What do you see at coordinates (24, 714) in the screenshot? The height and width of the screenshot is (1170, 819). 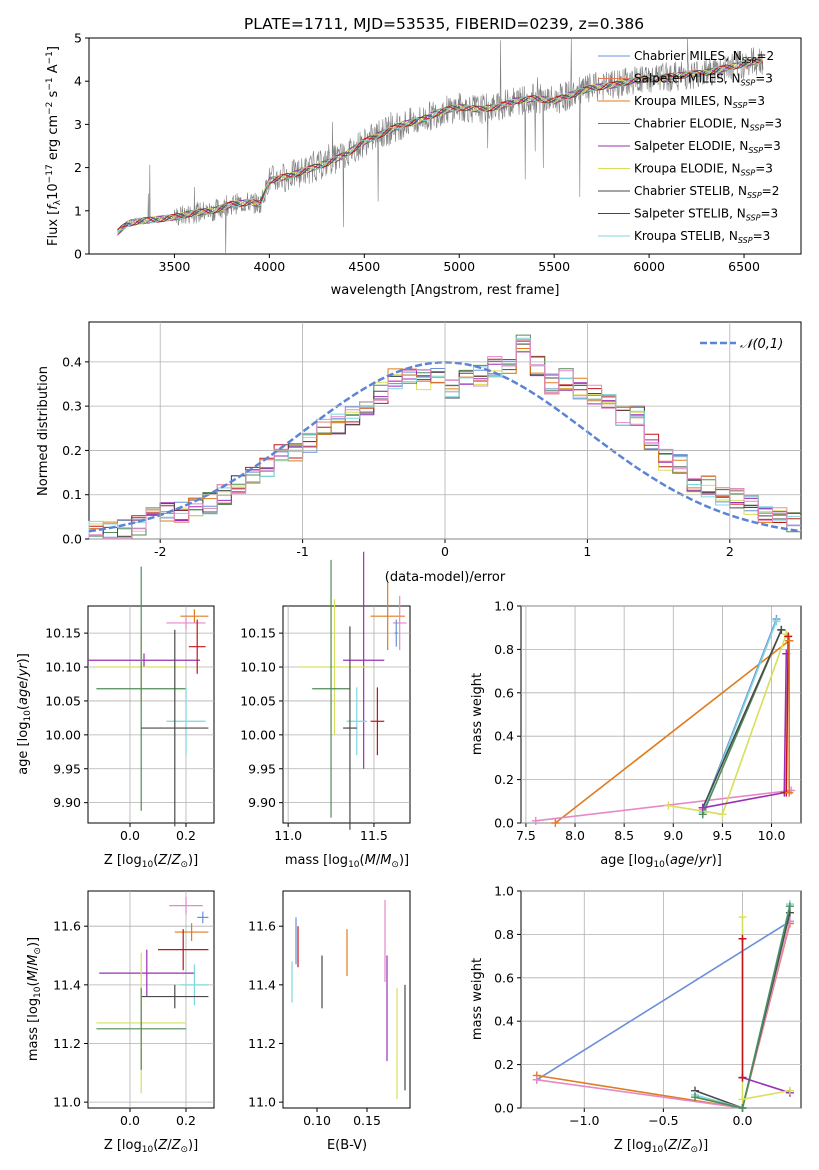 I see `age-z-y-label: age [log10(age/yr)]` at bounding box center [24, 714].